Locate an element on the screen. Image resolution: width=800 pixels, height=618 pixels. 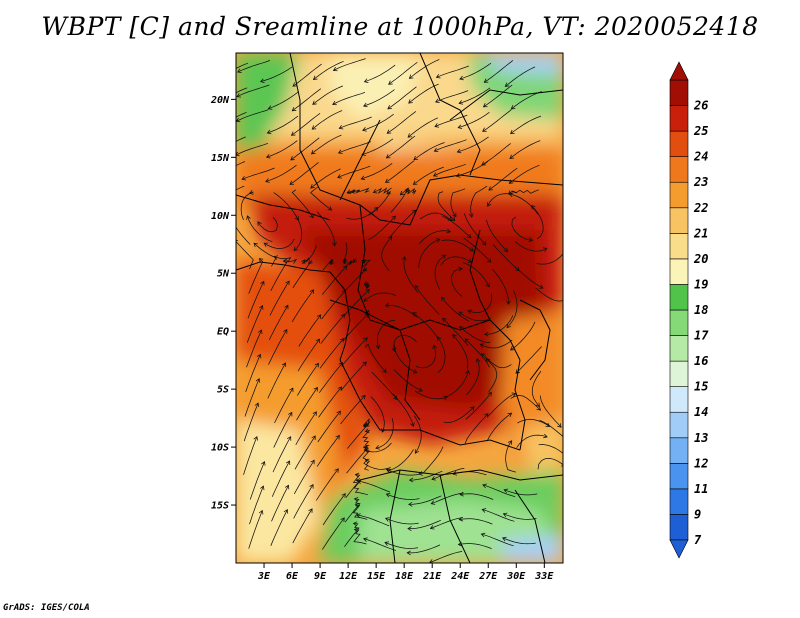
colorbar-label: 24 is located at coordinates (700, 157).